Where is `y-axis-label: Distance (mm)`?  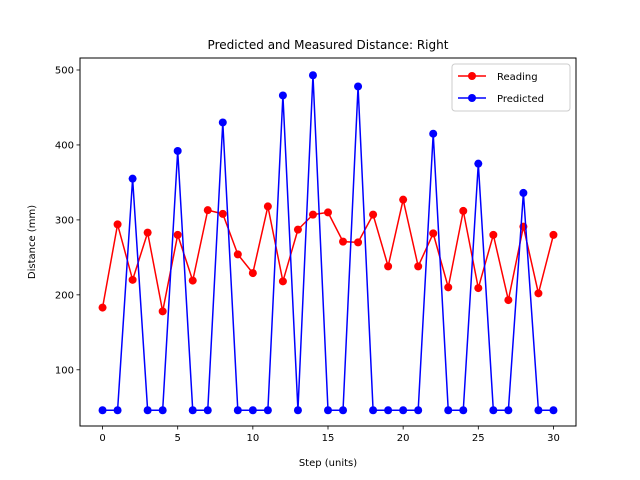
y-axis-label: Distance (mm) is located at coordinates (32, 242).